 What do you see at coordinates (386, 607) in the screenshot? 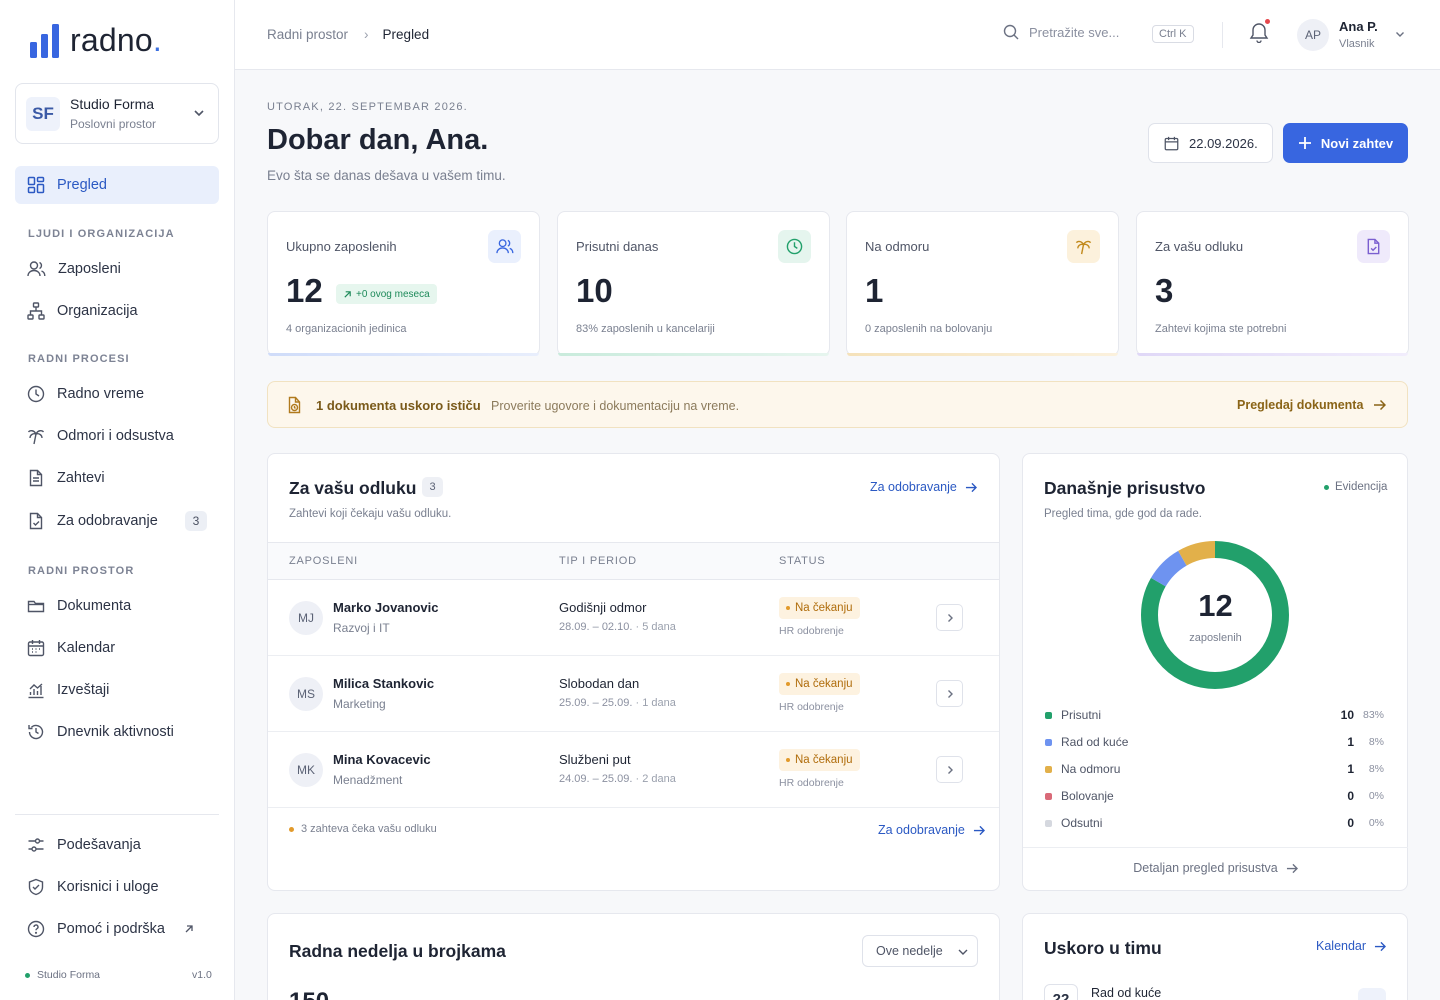
I see `employee-name: Marko Jovanovic` at bounding box center [386, 607].